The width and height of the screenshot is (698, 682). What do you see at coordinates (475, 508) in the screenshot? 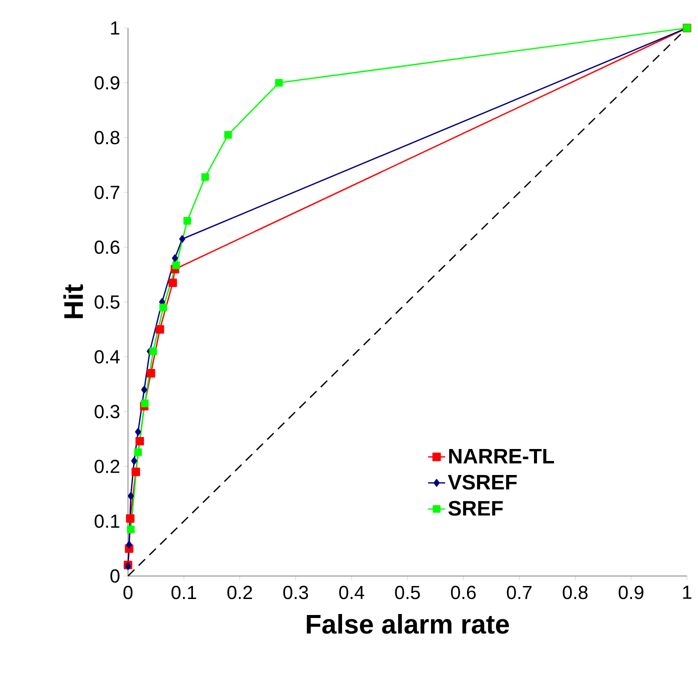
I see `legend-label: SREF` at bounding box center [475, 508].